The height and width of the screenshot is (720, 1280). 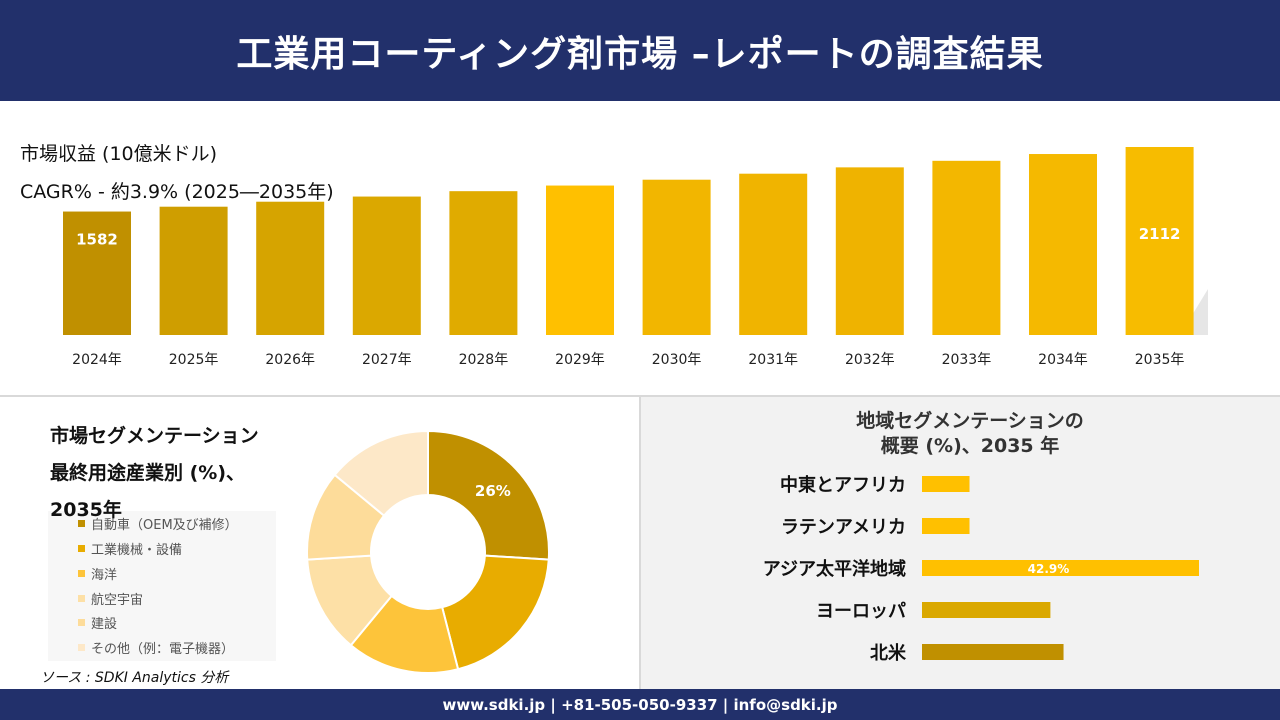 What do you see at coordinates (861, 611) in the screenshot?
I see `region-category-label: ヨーロッパ` at bounding box center [861, 611].